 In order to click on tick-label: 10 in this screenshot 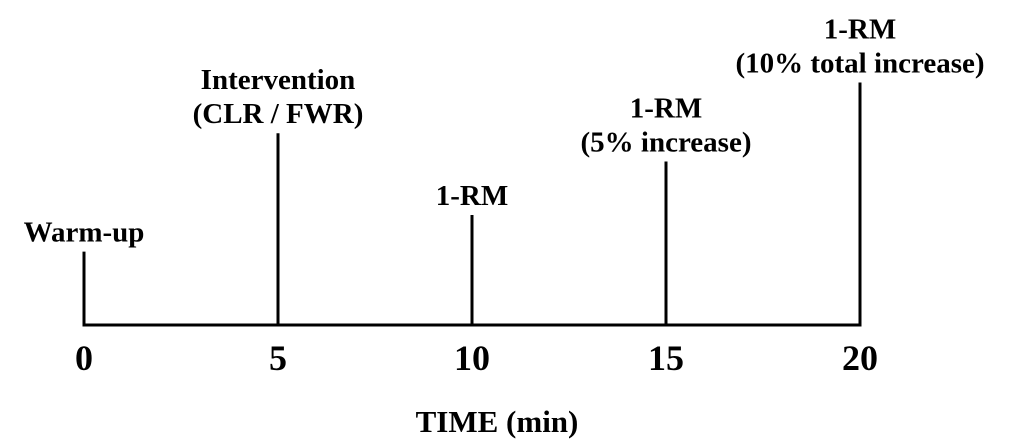, I will do `click(472, 358)`.